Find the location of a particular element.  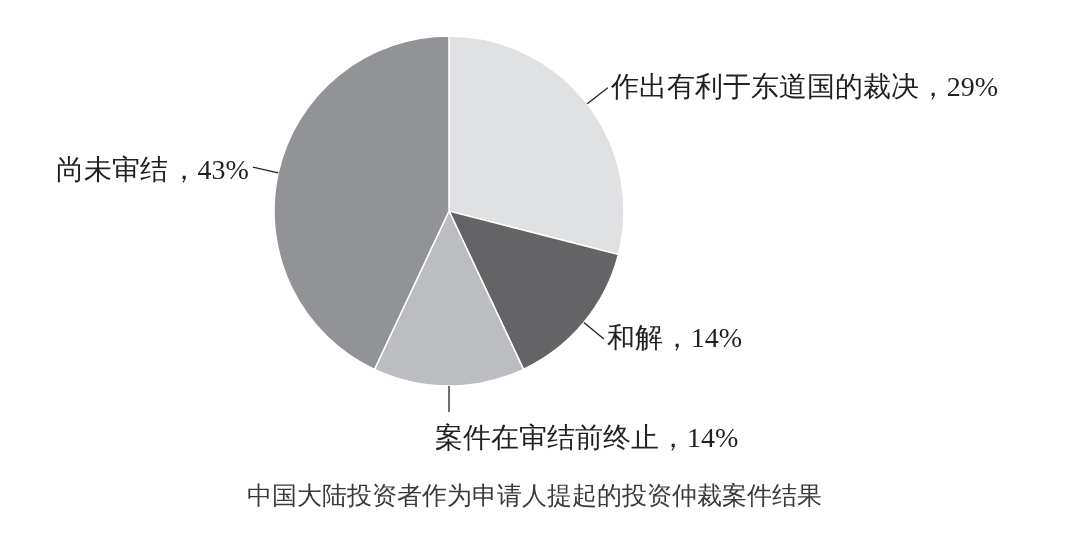

slice-label: 案件在审结前终止 is located at coordinates (547, 437).